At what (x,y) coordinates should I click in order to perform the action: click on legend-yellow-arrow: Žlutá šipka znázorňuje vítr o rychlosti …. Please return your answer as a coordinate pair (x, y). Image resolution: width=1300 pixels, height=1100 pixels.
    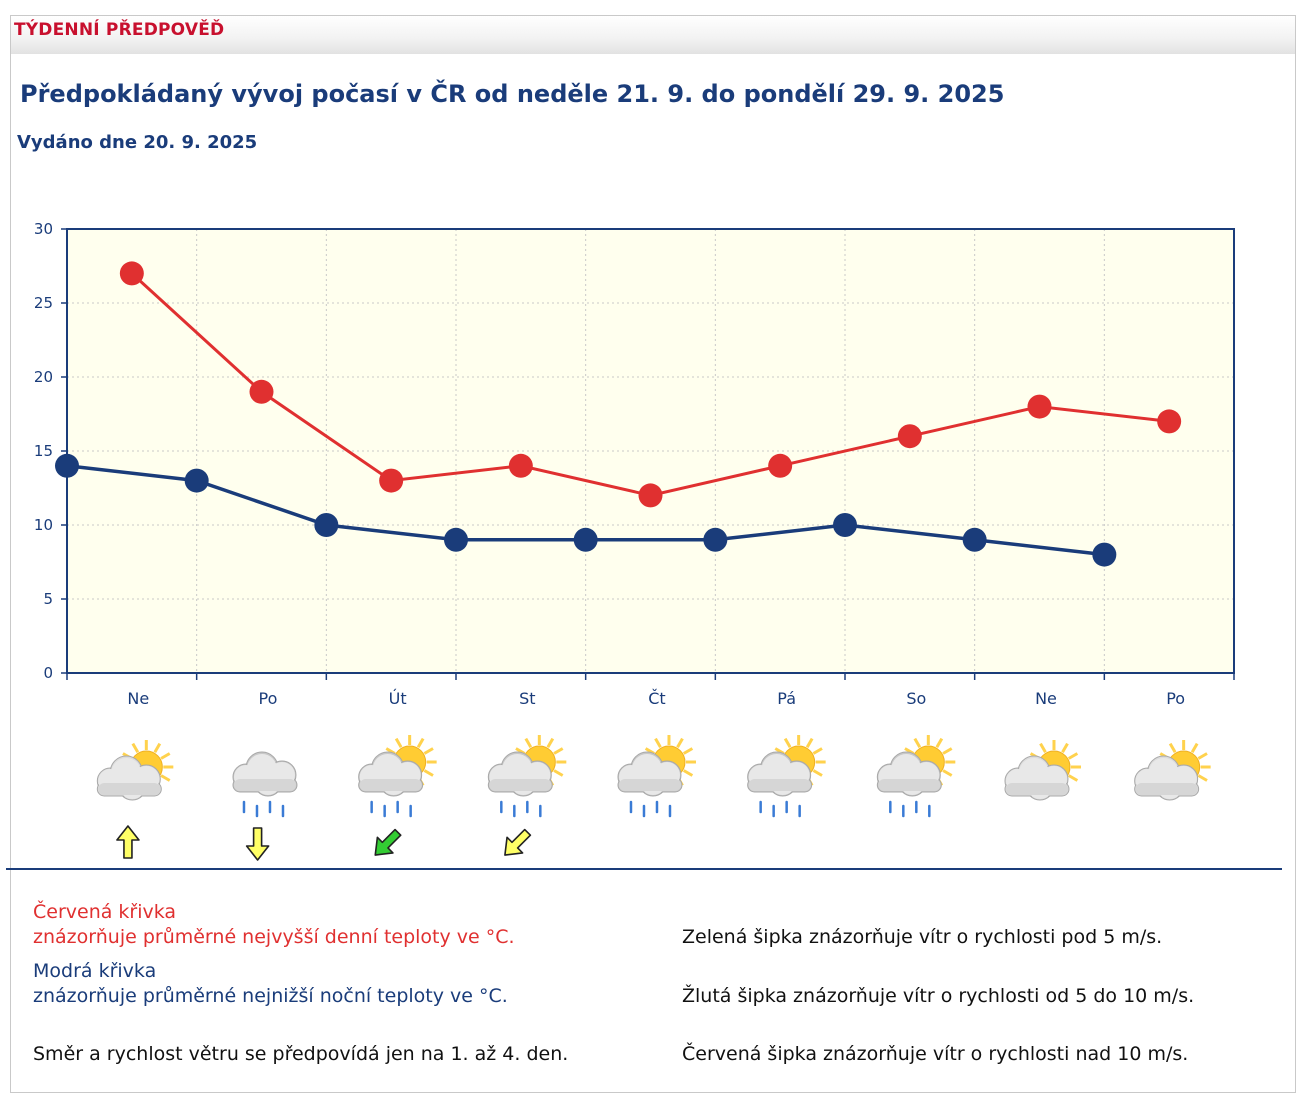
    Looking at the image, I should click on (938, 996).